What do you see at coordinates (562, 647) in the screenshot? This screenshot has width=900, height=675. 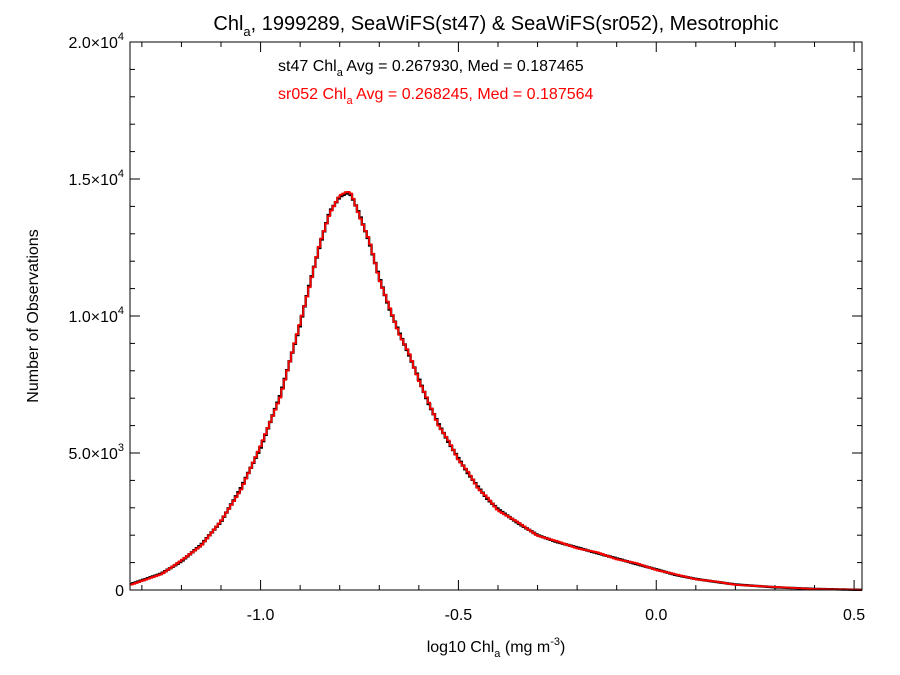 I see `x-axis-label-post: )` at bounding box center [562, 647].